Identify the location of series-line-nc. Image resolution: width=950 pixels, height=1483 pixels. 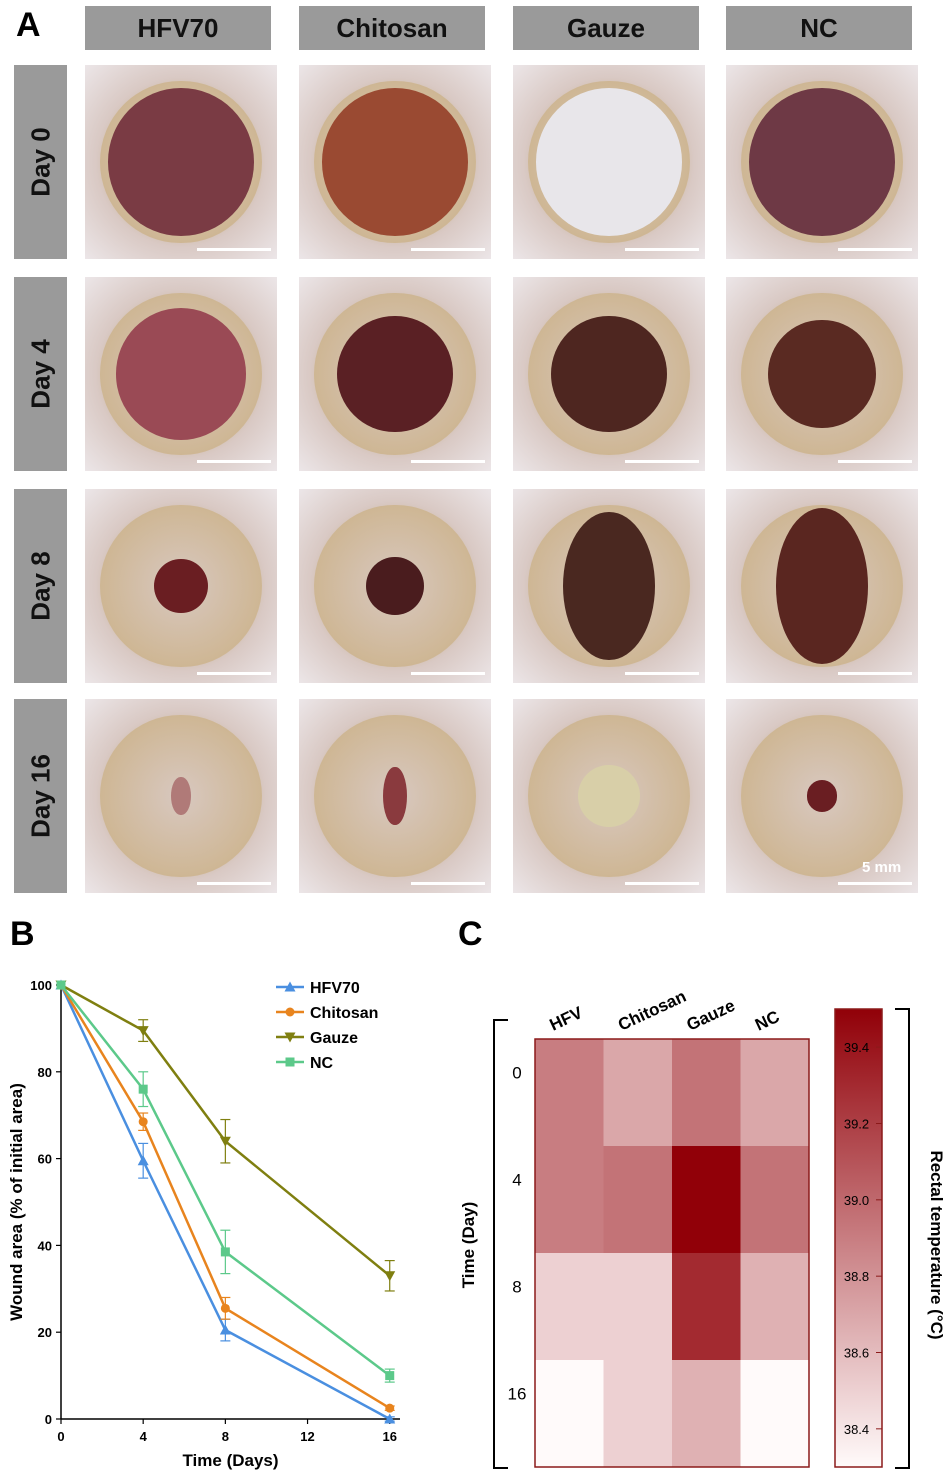
(225, 1180).